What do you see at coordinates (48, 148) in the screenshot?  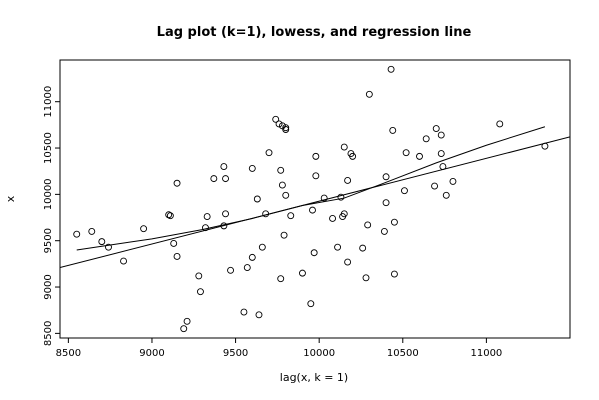 I see `y-tick-label: 10500` at bounding box center [48, 148].